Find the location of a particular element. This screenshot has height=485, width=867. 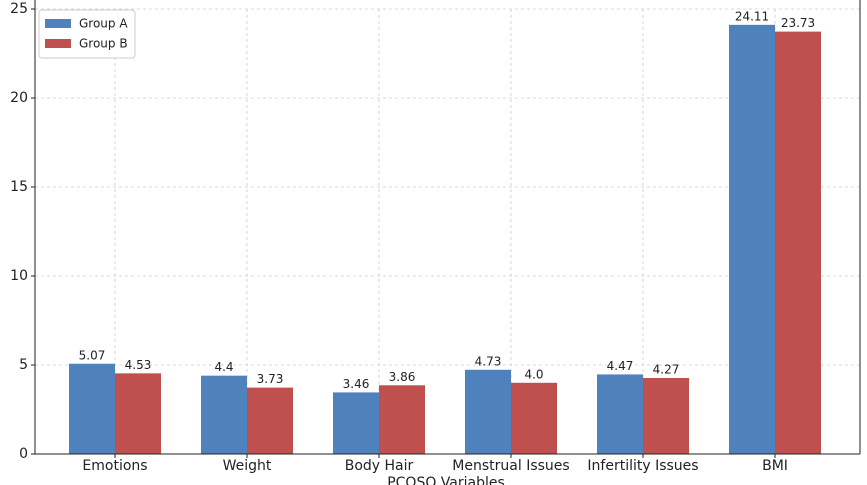

y-tick-label: 10 is located at coordinates (19, 276).